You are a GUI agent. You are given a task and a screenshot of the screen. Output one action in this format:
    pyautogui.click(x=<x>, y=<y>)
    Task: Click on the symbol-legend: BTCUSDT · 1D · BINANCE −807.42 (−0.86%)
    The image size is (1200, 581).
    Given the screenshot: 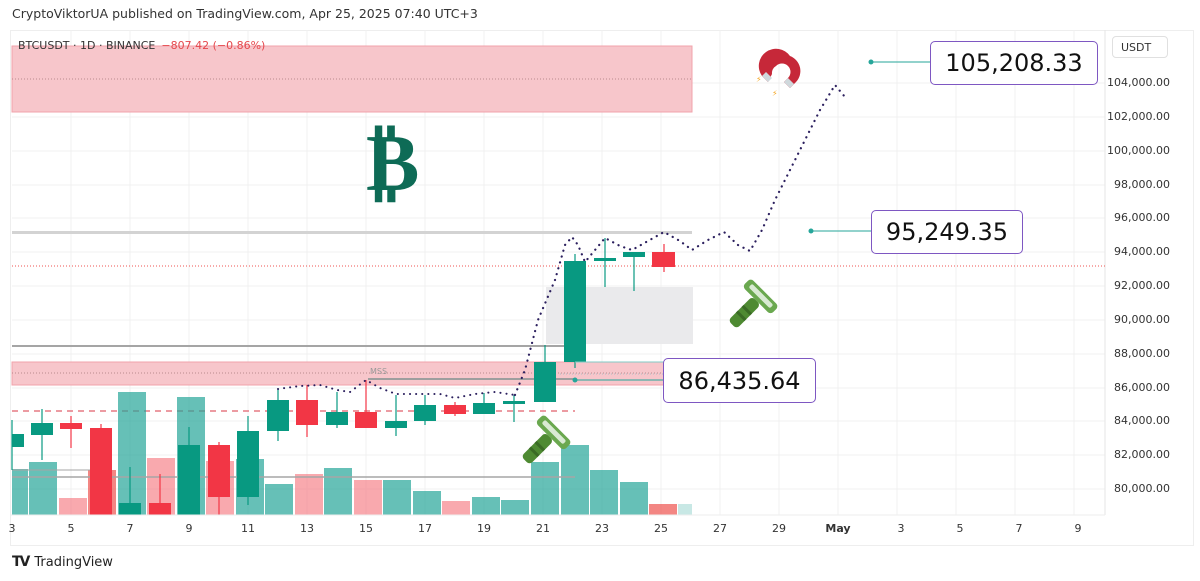 What is the action you would take?
    pyautogui.click(x=141, y=45)
    